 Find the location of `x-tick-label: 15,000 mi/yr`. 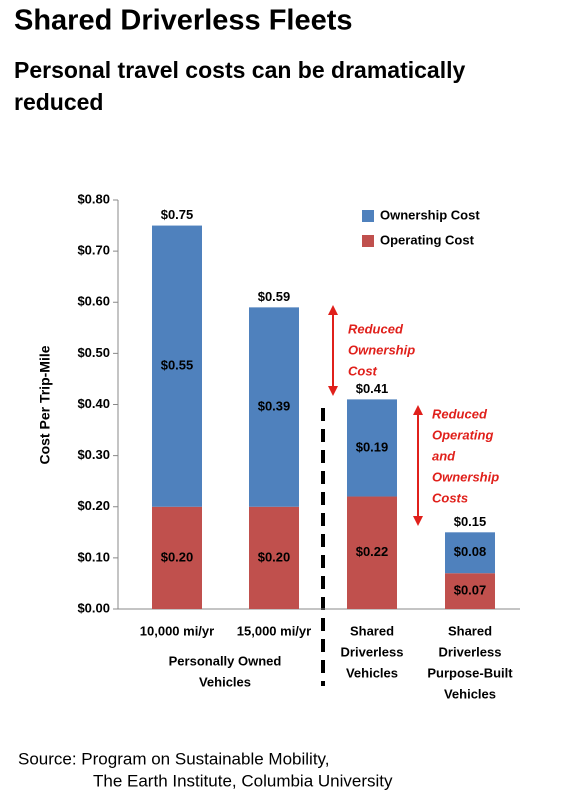

x-tick-label: 15,000 mi/yr is located at coordinates (274, 630).